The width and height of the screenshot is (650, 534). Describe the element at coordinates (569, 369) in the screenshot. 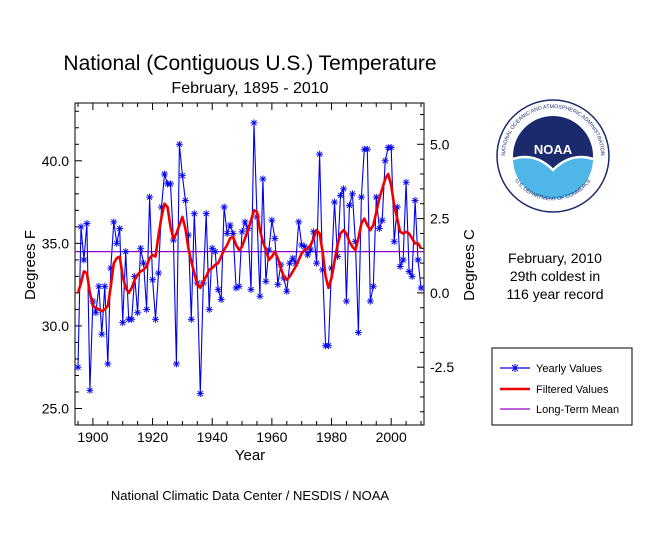

I see `legend-yearly-label: Yearly Values` at that location.